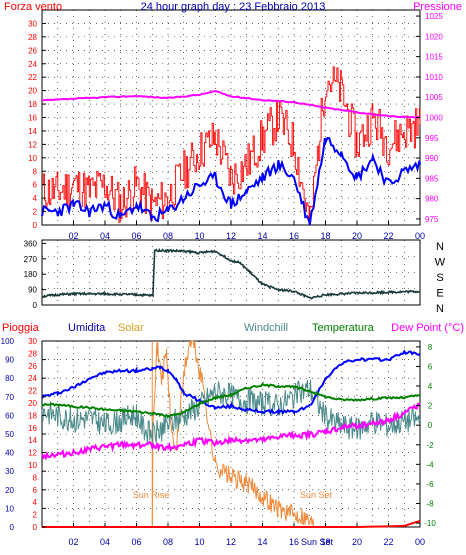  What do you see at coordinates (439, 278) in the screenshot?
I see `compass-label: S` at bounding box center [439, 278].